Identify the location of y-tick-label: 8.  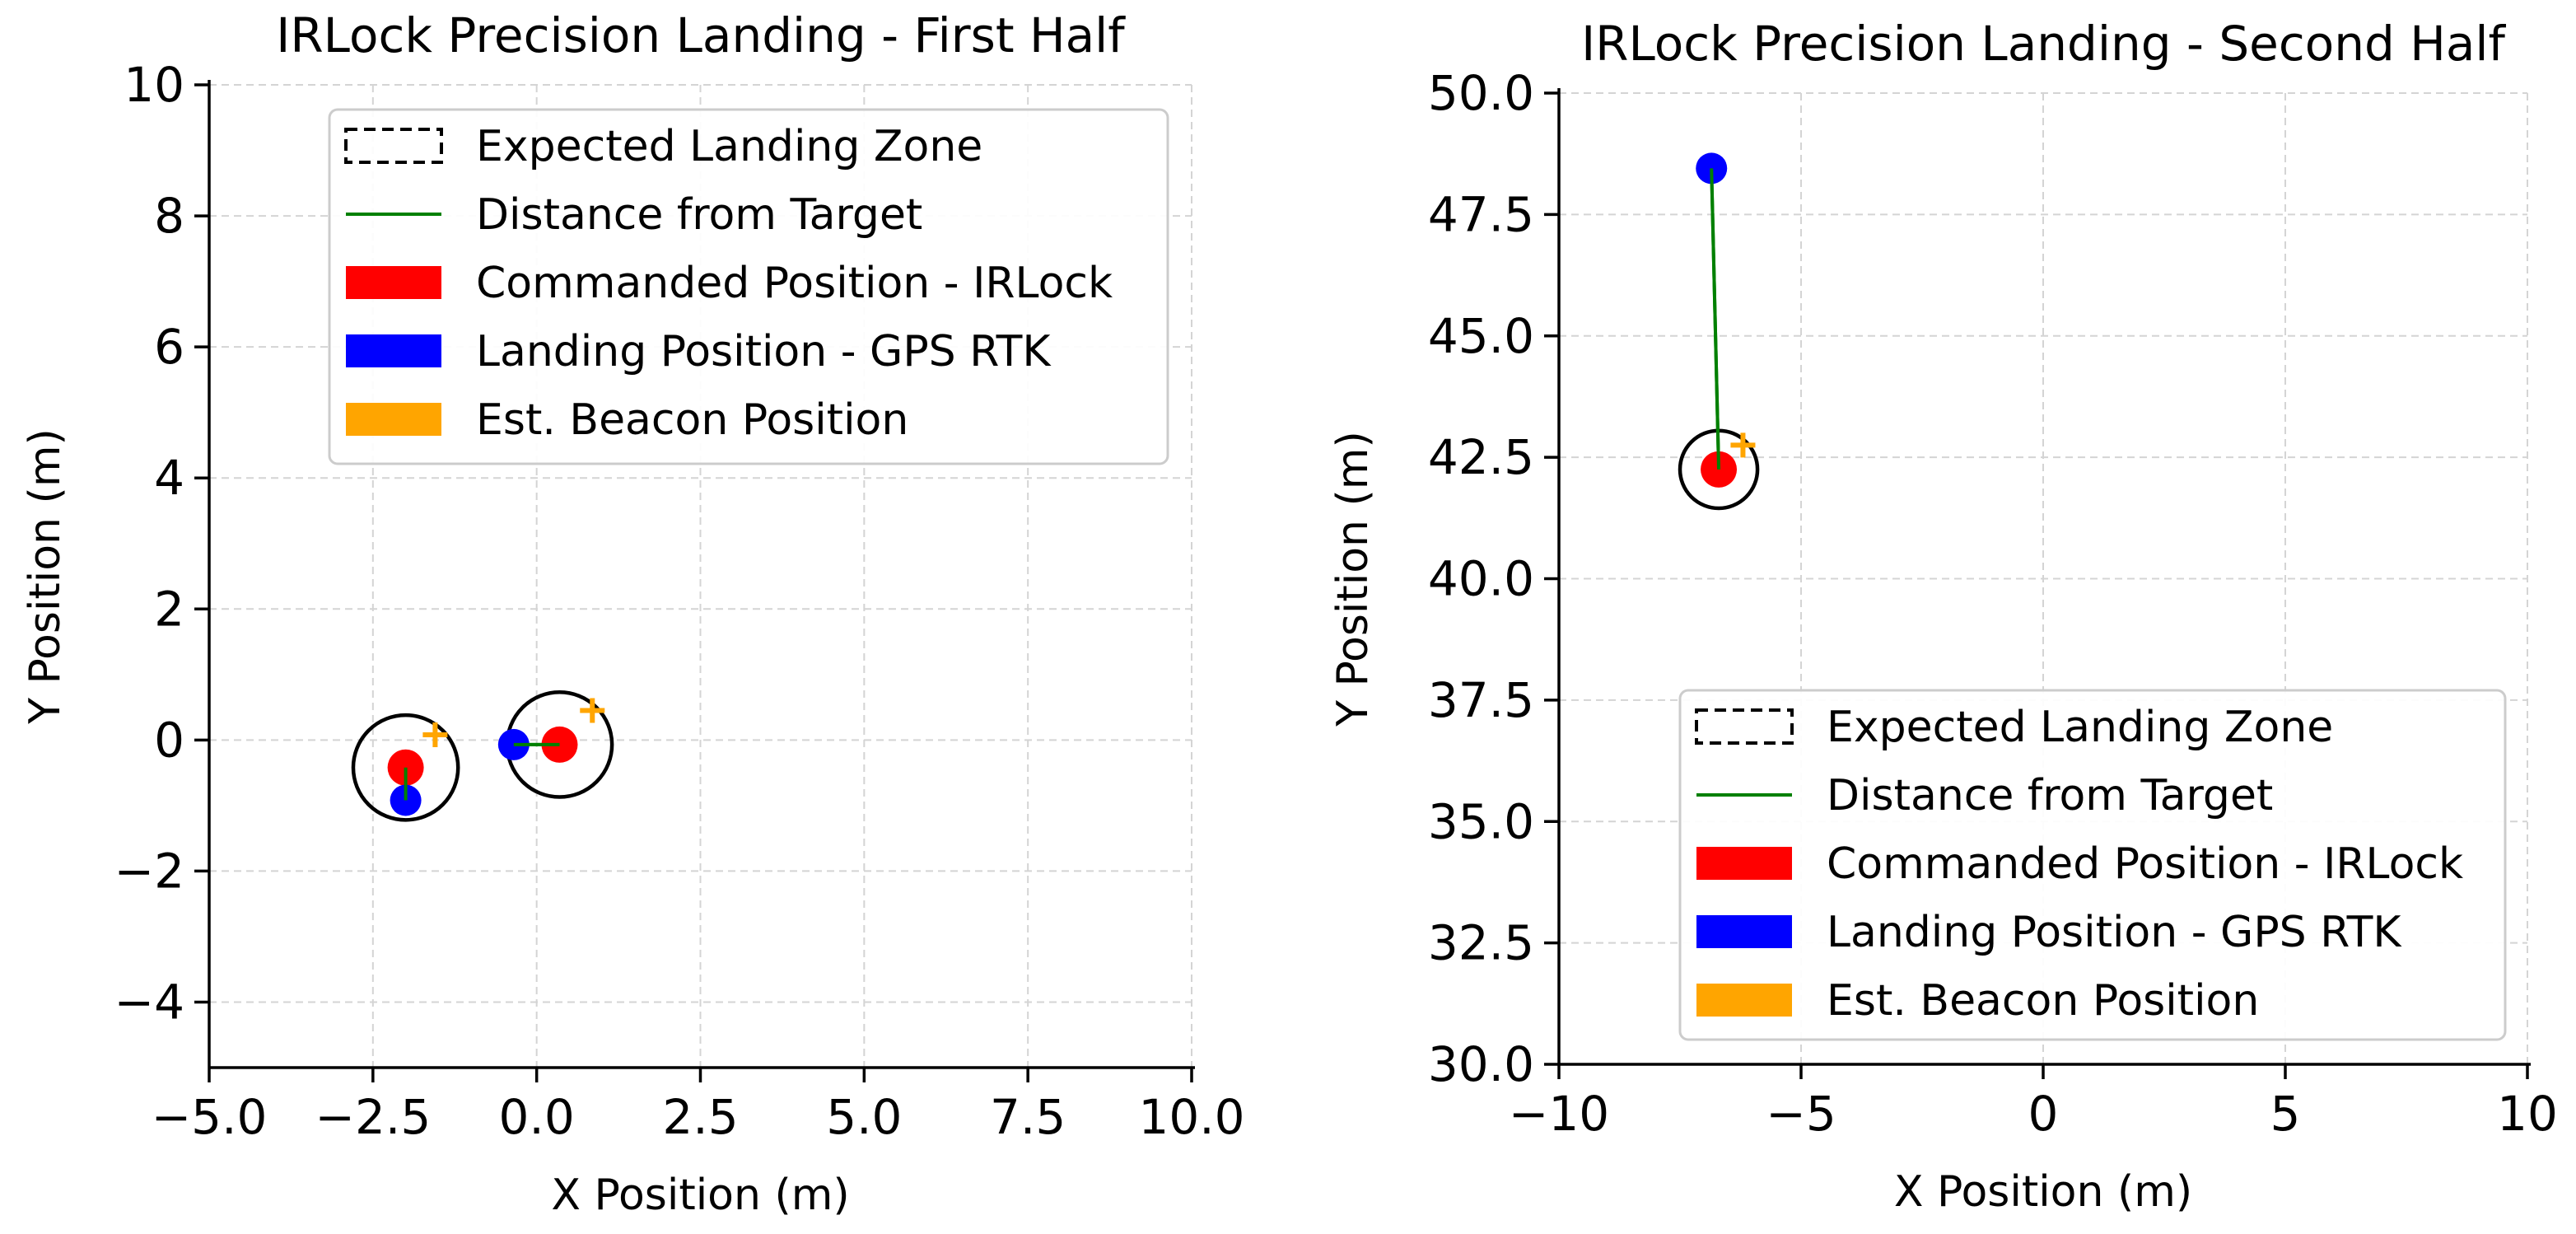
(169, 216).